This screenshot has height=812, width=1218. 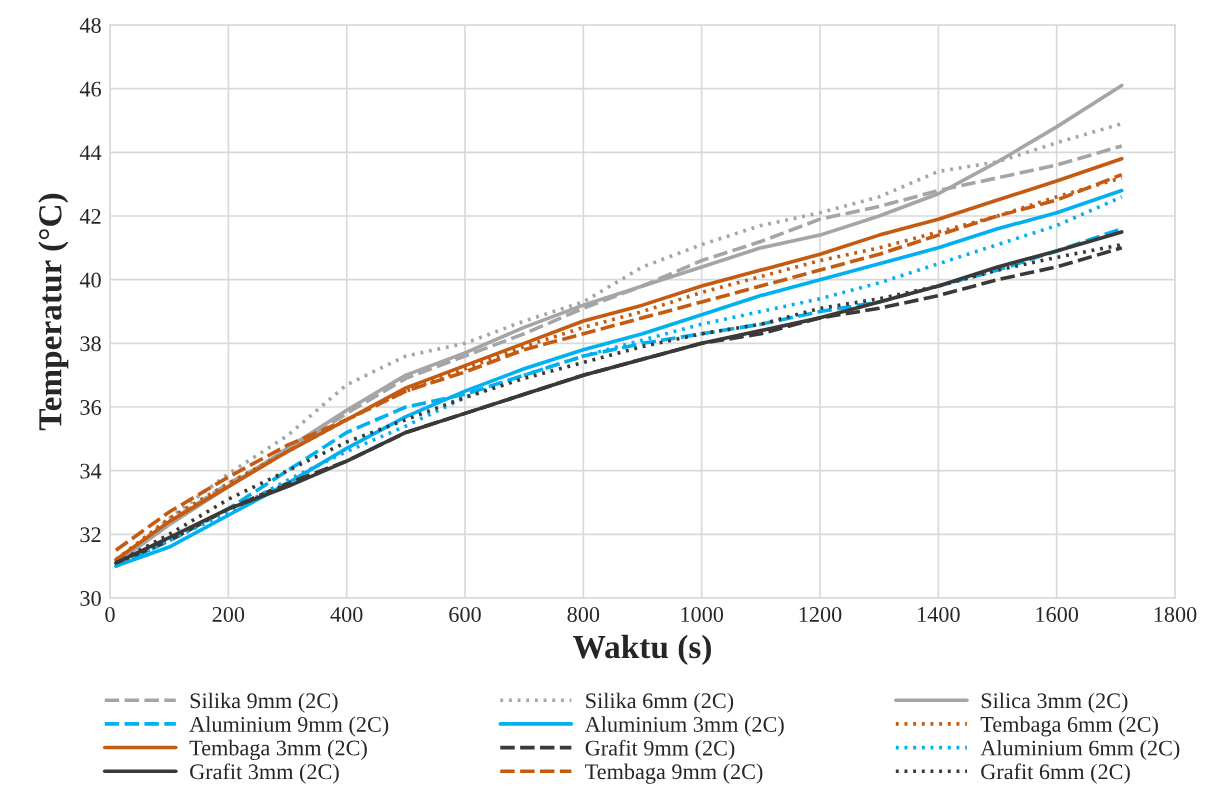 I want to click on legend-label: Aluminium 9mm (2C), so click(x=289, y=726).